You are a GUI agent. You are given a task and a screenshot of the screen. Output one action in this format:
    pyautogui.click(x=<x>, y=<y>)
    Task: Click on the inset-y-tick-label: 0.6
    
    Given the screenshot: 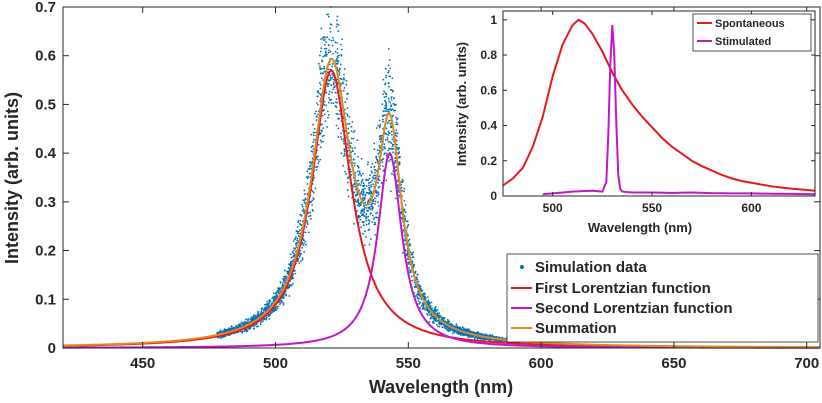 What is the action you would take?
    pyautogui.click(x=488, y=90)
    